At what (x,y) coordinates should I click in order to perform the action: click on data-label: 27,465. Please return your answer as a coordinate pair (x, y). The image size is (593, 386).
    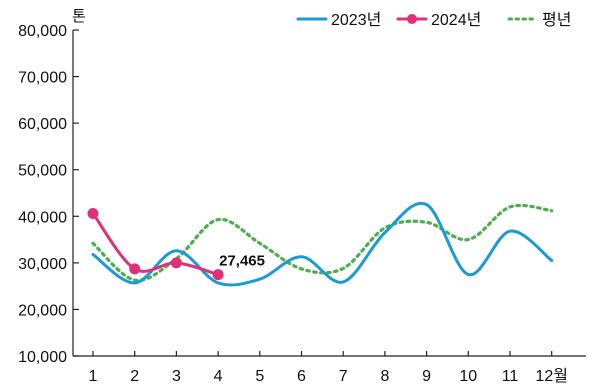
    Looking at the image, I should click on (242, 261).